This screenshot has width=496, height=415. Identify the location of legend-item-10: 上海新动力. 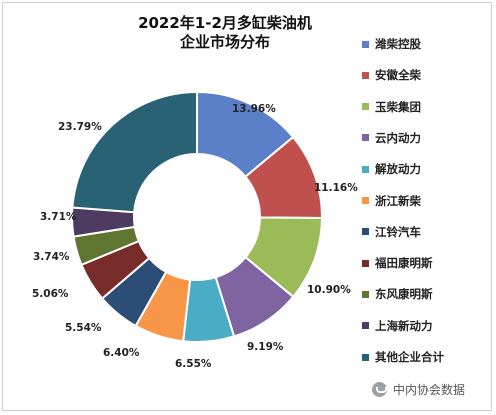
(397, 326).